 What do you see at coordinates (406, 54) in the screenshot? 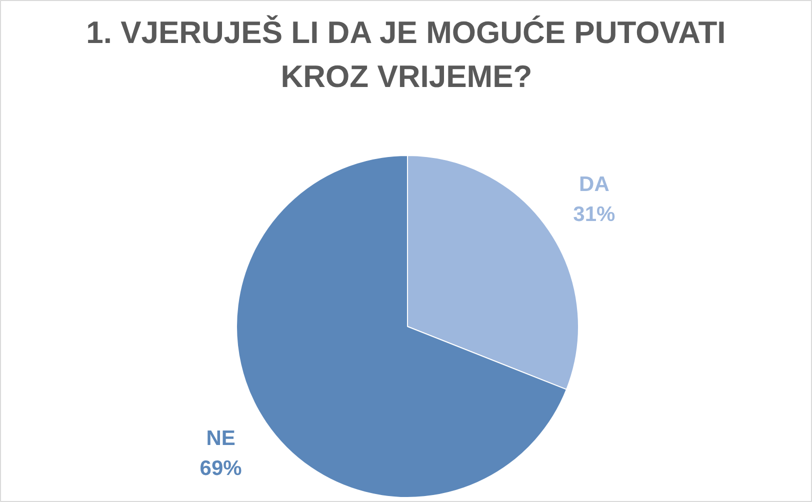
I see `chart-title: 1. VJERUJEŠ LI DA JE MOGUĆE PUTOVATI KROZ VRIJEME?` at bounding box center [406, 54].